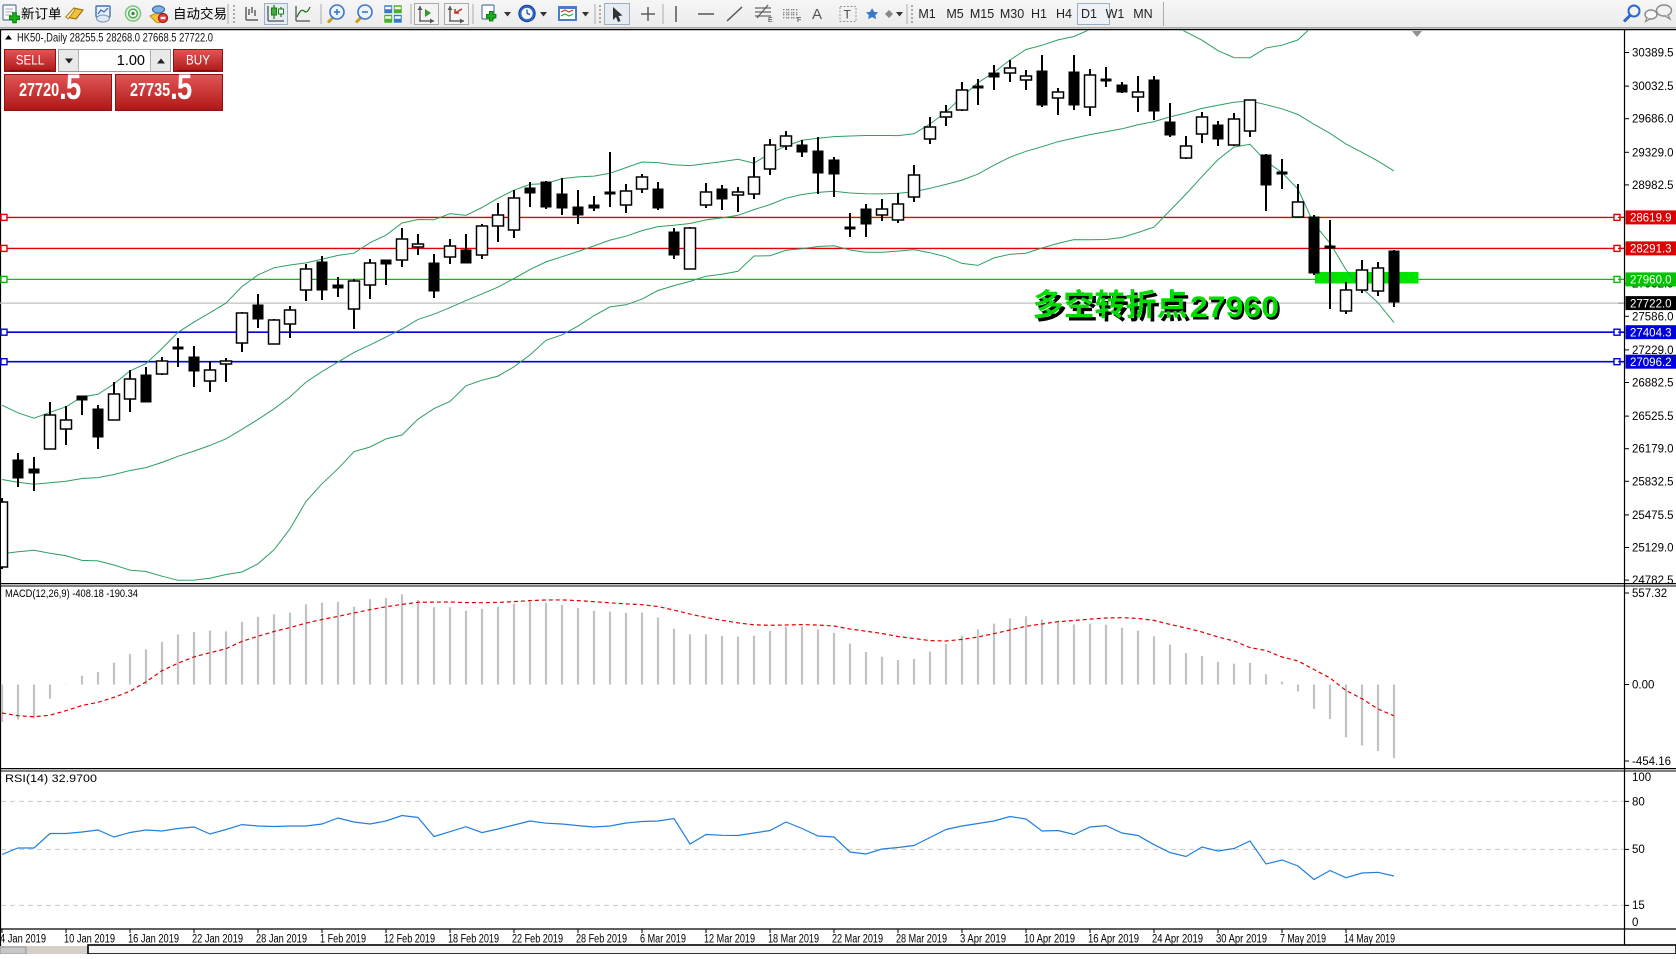 This screenshot has height=959, width=1676. I want to click on svg-text: 28619.9, so click(1651, 219).